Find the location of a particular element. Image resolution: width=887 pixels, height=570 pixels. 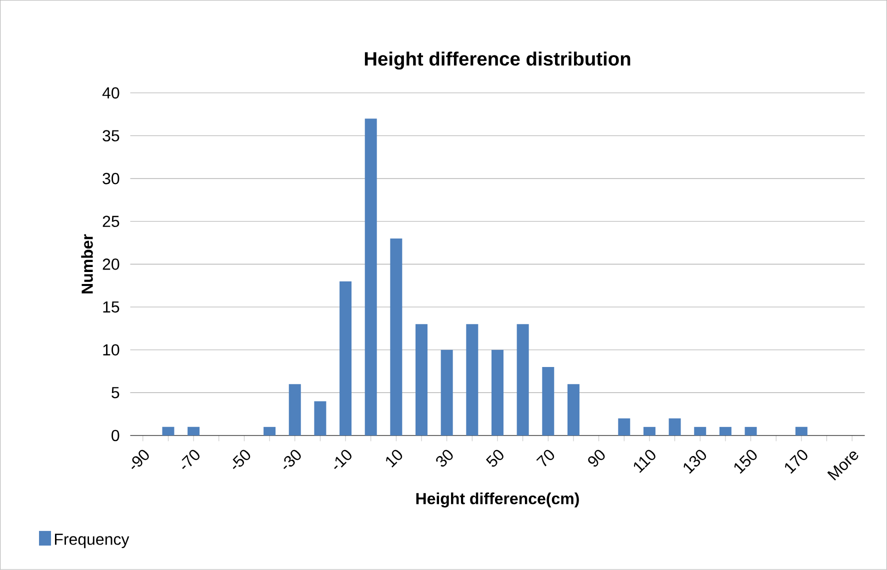

y-tick-label: 30 is located at coordinates (111, 178).